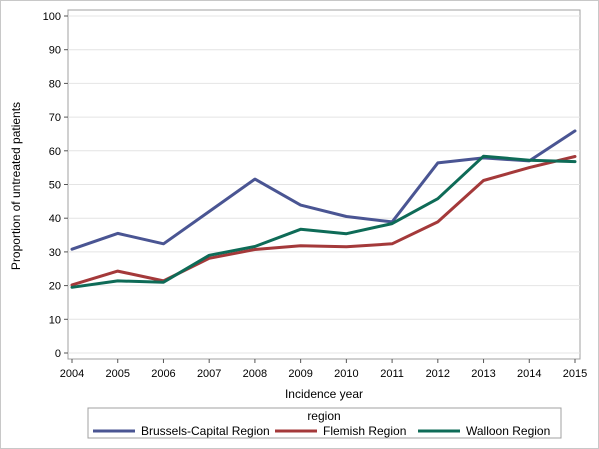 The width and height of the screenshot is (599, 449). I want to click on legend-entry-label: Brussels-Capital Region, so click(205, 431).